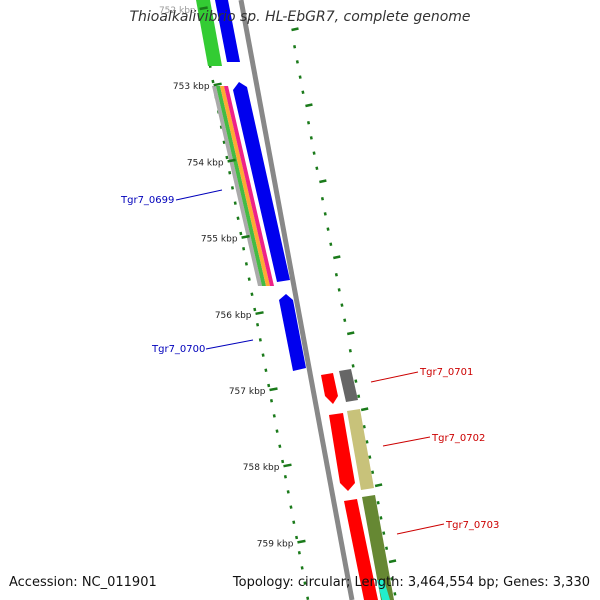 This screenshot has width=600, height=600. I want to click on scale-label: 759 kbp, so click(275, 544).